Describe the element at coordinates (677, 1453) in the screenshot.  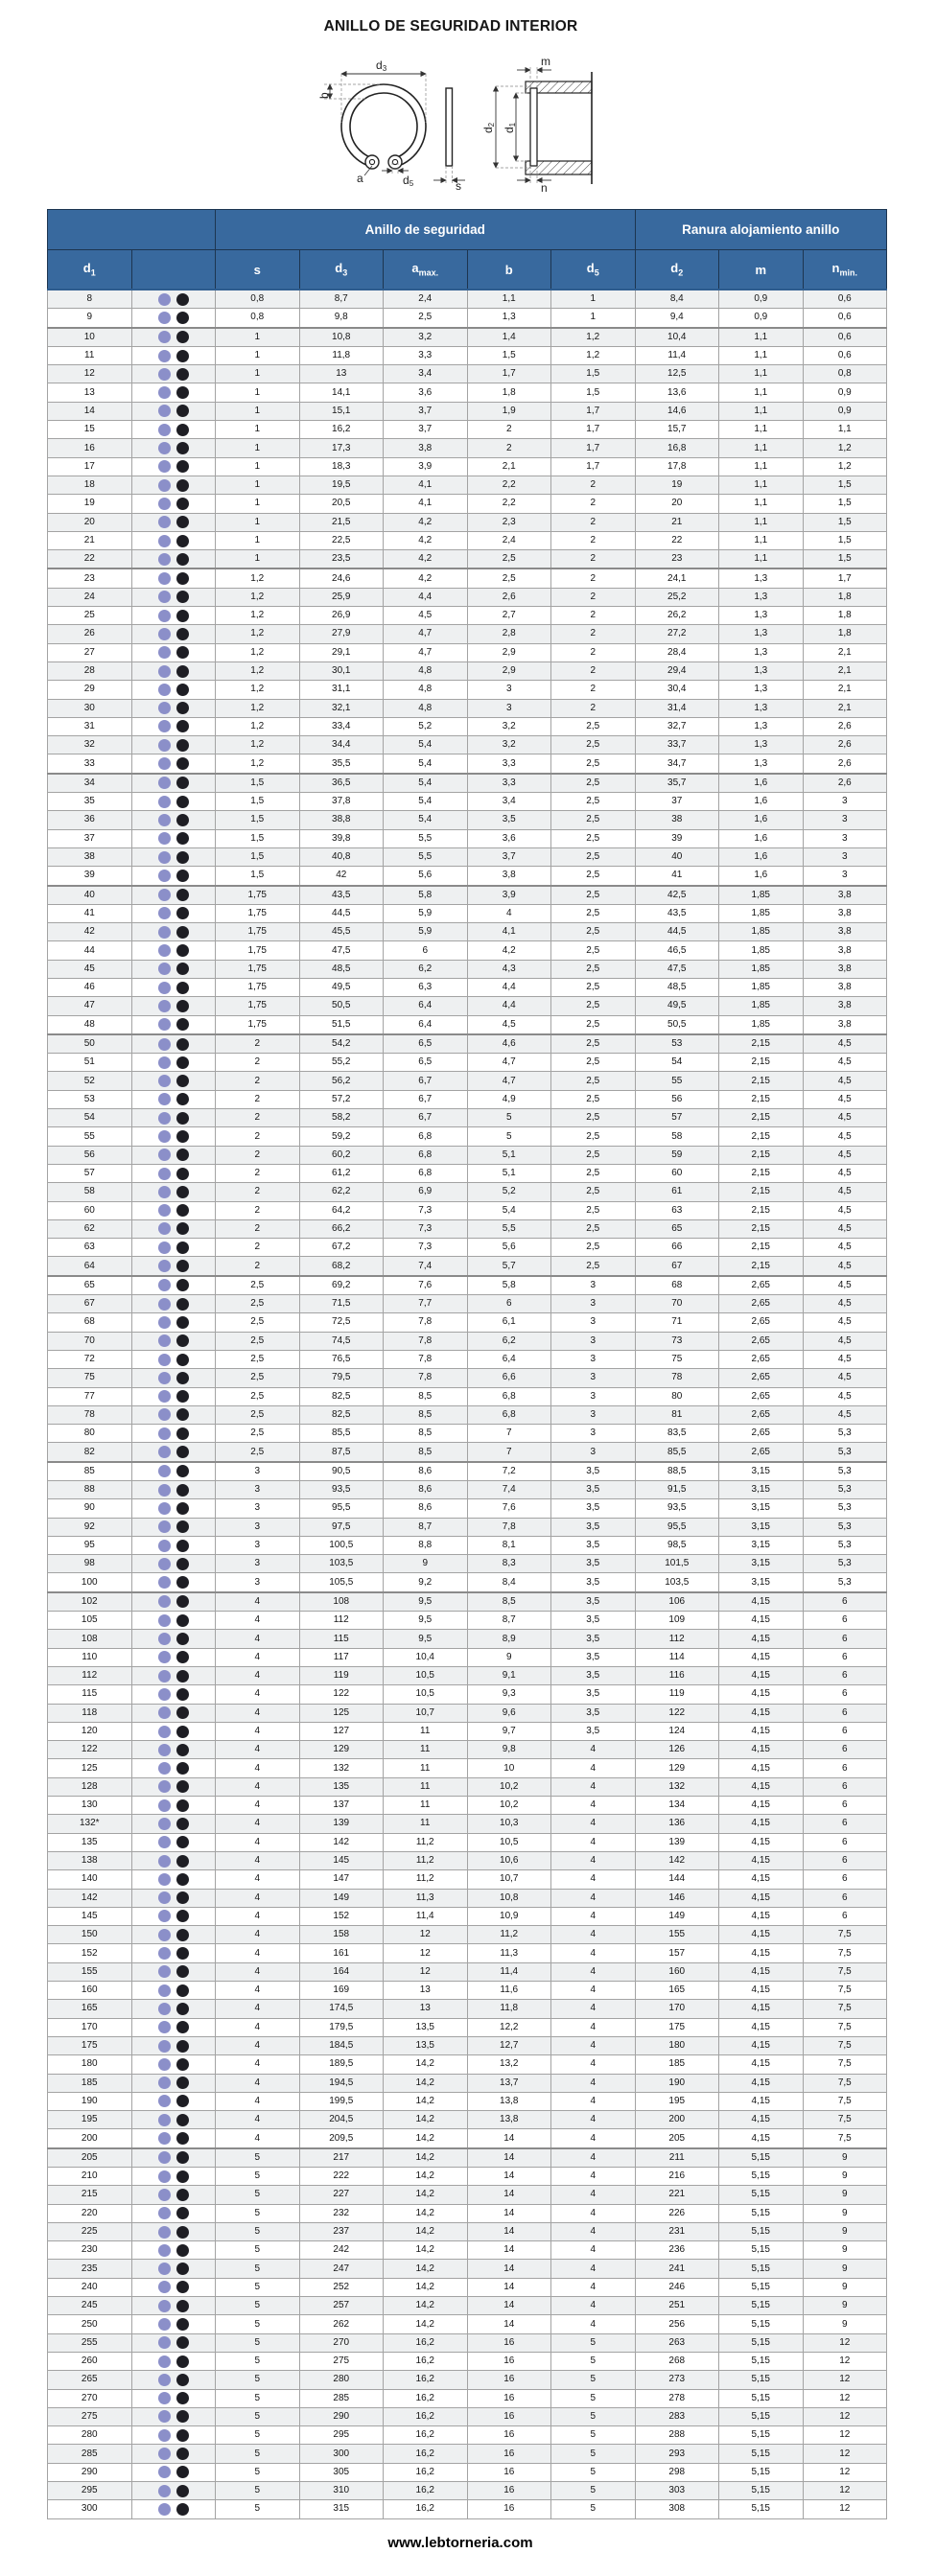
I see `cell-value: 85,5` at that location.